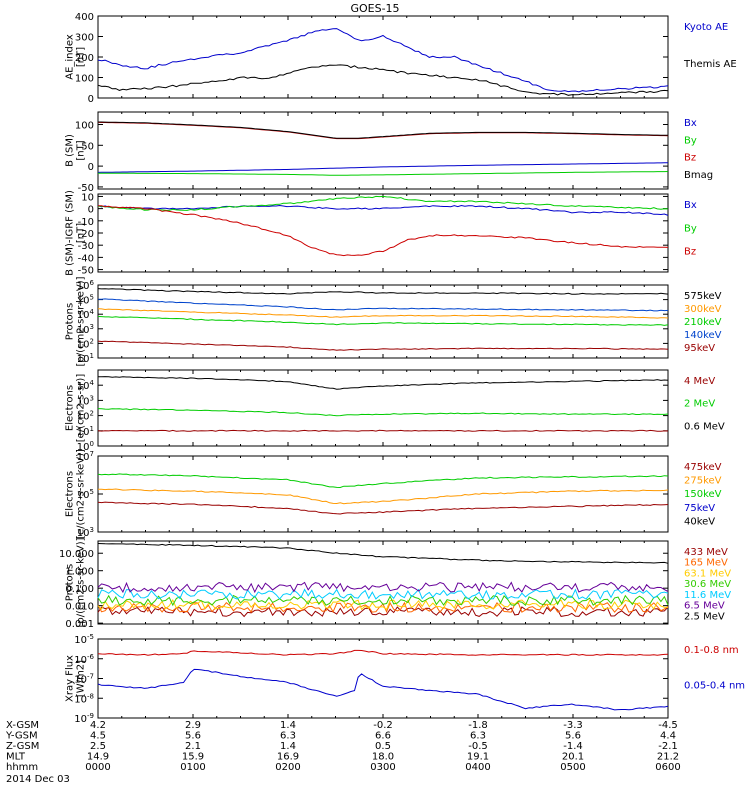 This screenshot has width=750, height=800. What do you see at coordinates (707, 595) in the screenshot?
I see `legend-11-6-mev: 11.6 MeV` at bounding box center [707, 595].